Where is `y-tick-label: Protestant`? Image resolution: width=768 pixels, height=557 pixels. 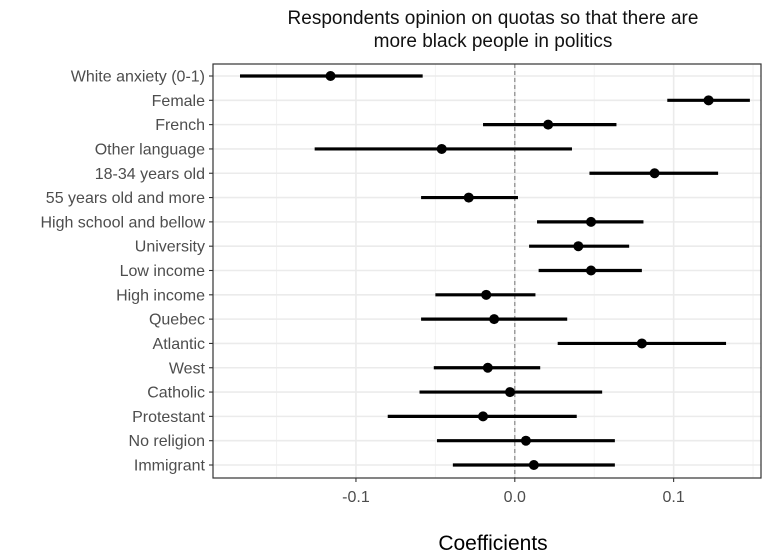 y-tick-label: Protestant is located at coordinates (168, 417).